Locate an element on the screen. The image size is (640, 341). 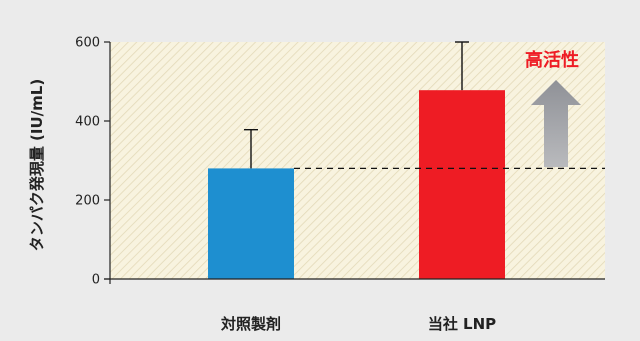
y-tick-label: 0 is located at coordinates (96, 280).